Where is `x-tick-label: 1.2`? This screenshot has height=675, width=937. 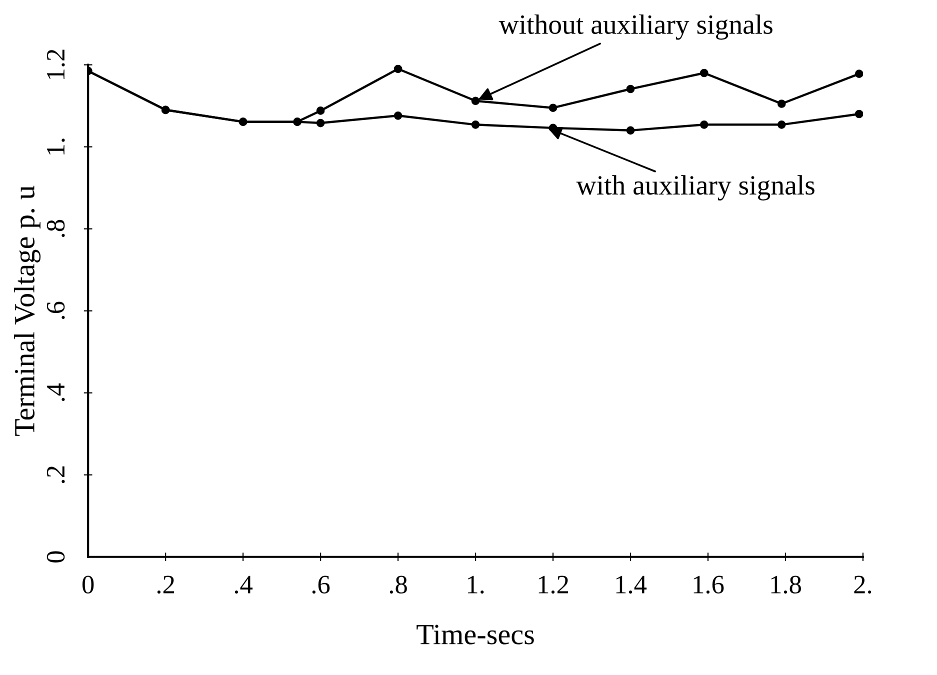 x-tick-label: 1.2 is located at coordinates (553, 585).